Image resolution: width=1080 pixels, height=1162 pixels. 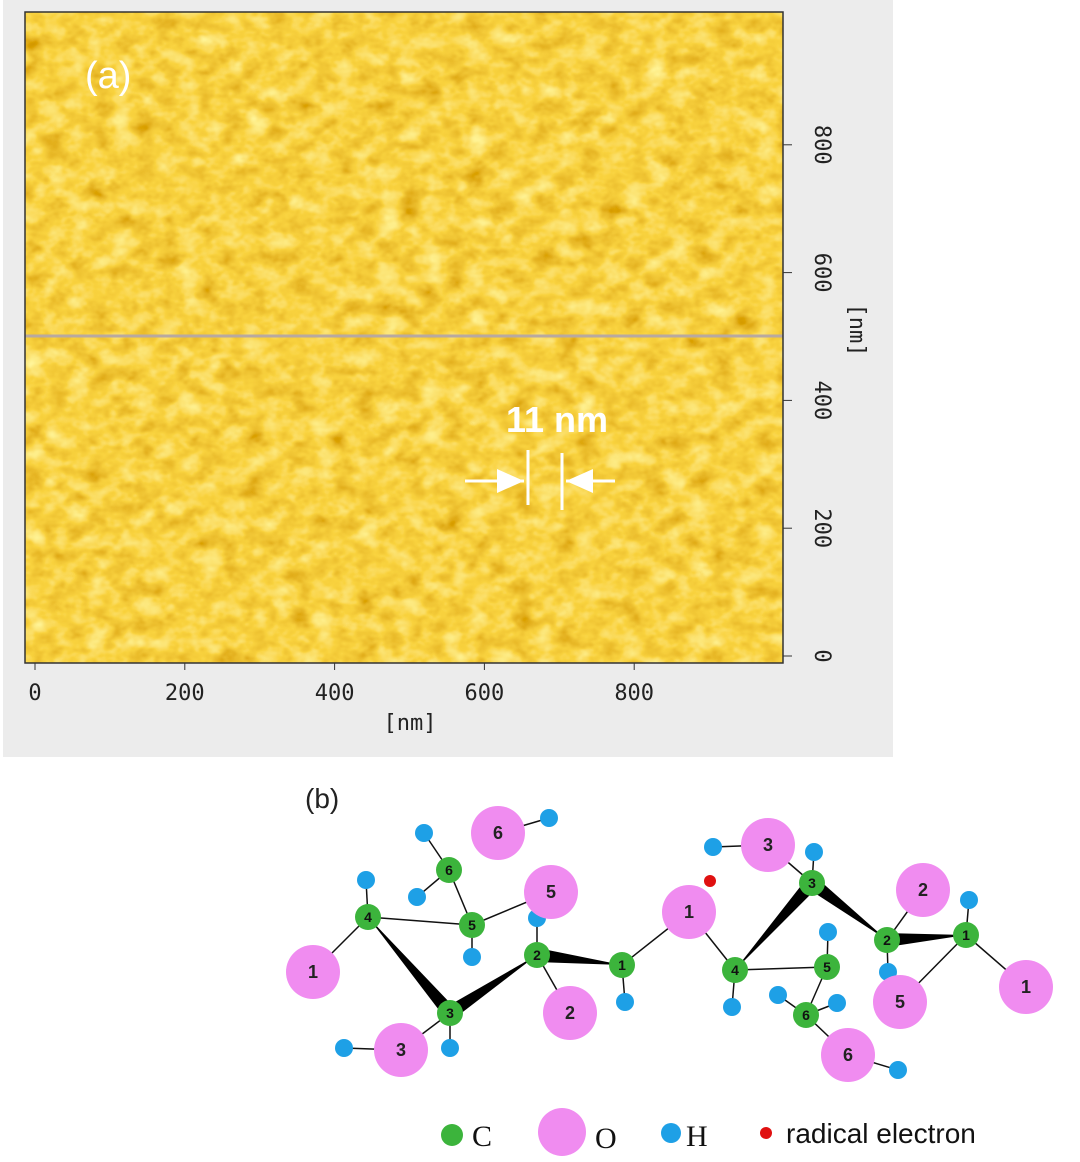 I want to click on legend-oxygen: O, so click(x=606, y=1138).